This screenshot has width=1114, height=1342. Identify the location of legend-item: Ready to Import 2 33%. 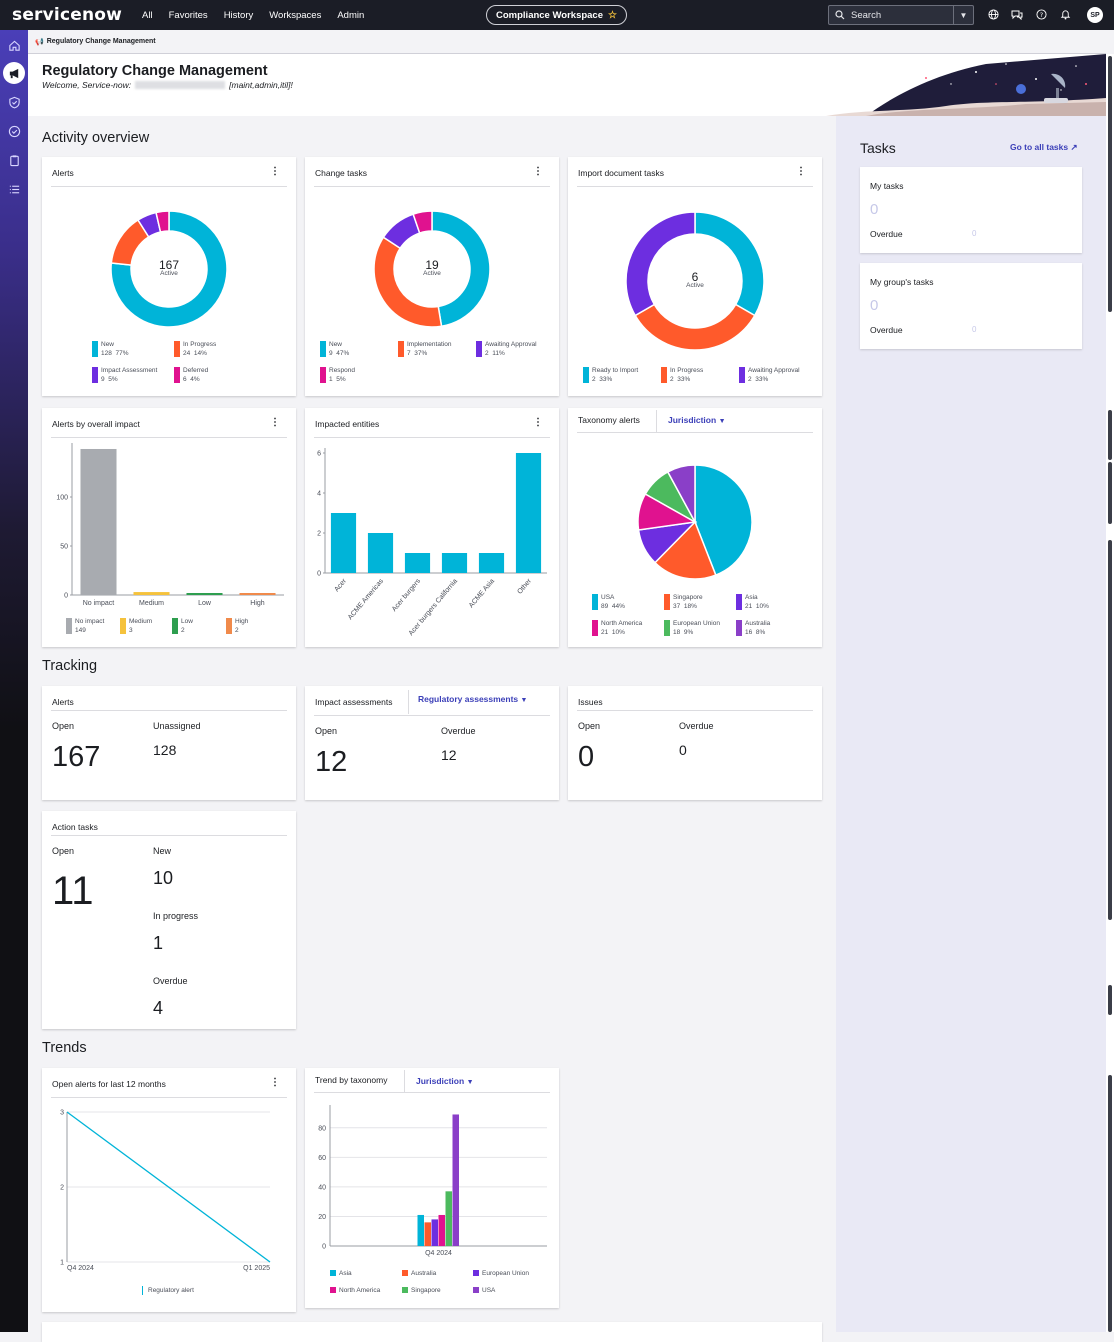
(610, 375).